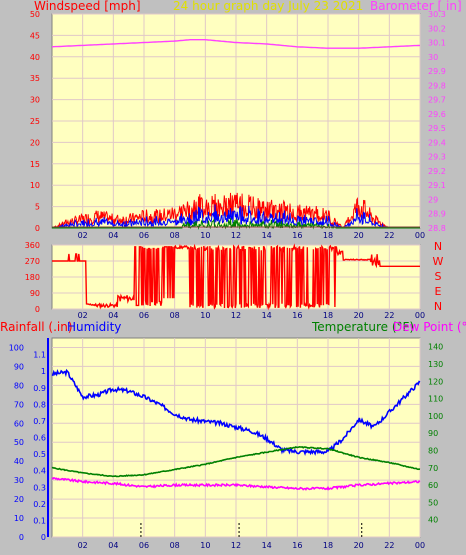  Describe the element at coordinates (433, 450) in the screenshot. I see `temperature-tick-label: 80` at that location.